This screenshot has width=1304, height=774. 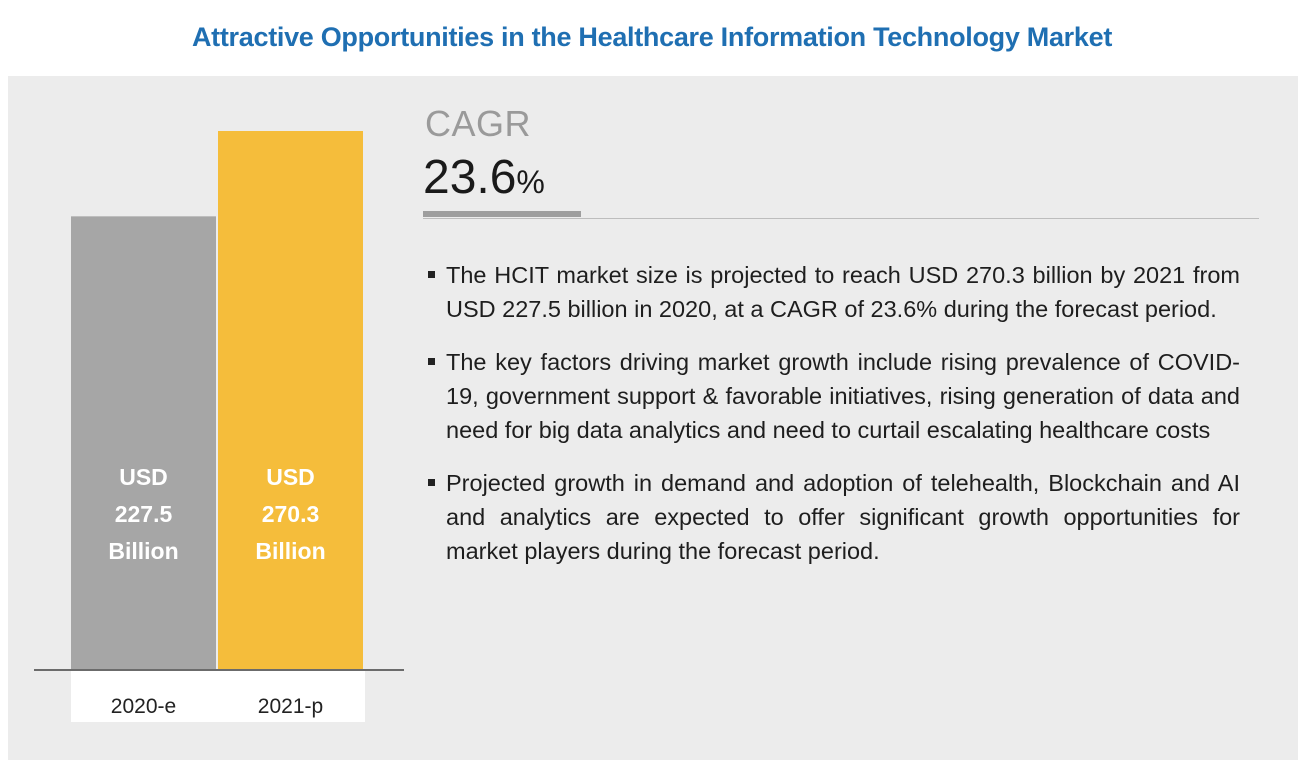 I want to click on bar-data-label: 270.3, so click(x=291, y=514).